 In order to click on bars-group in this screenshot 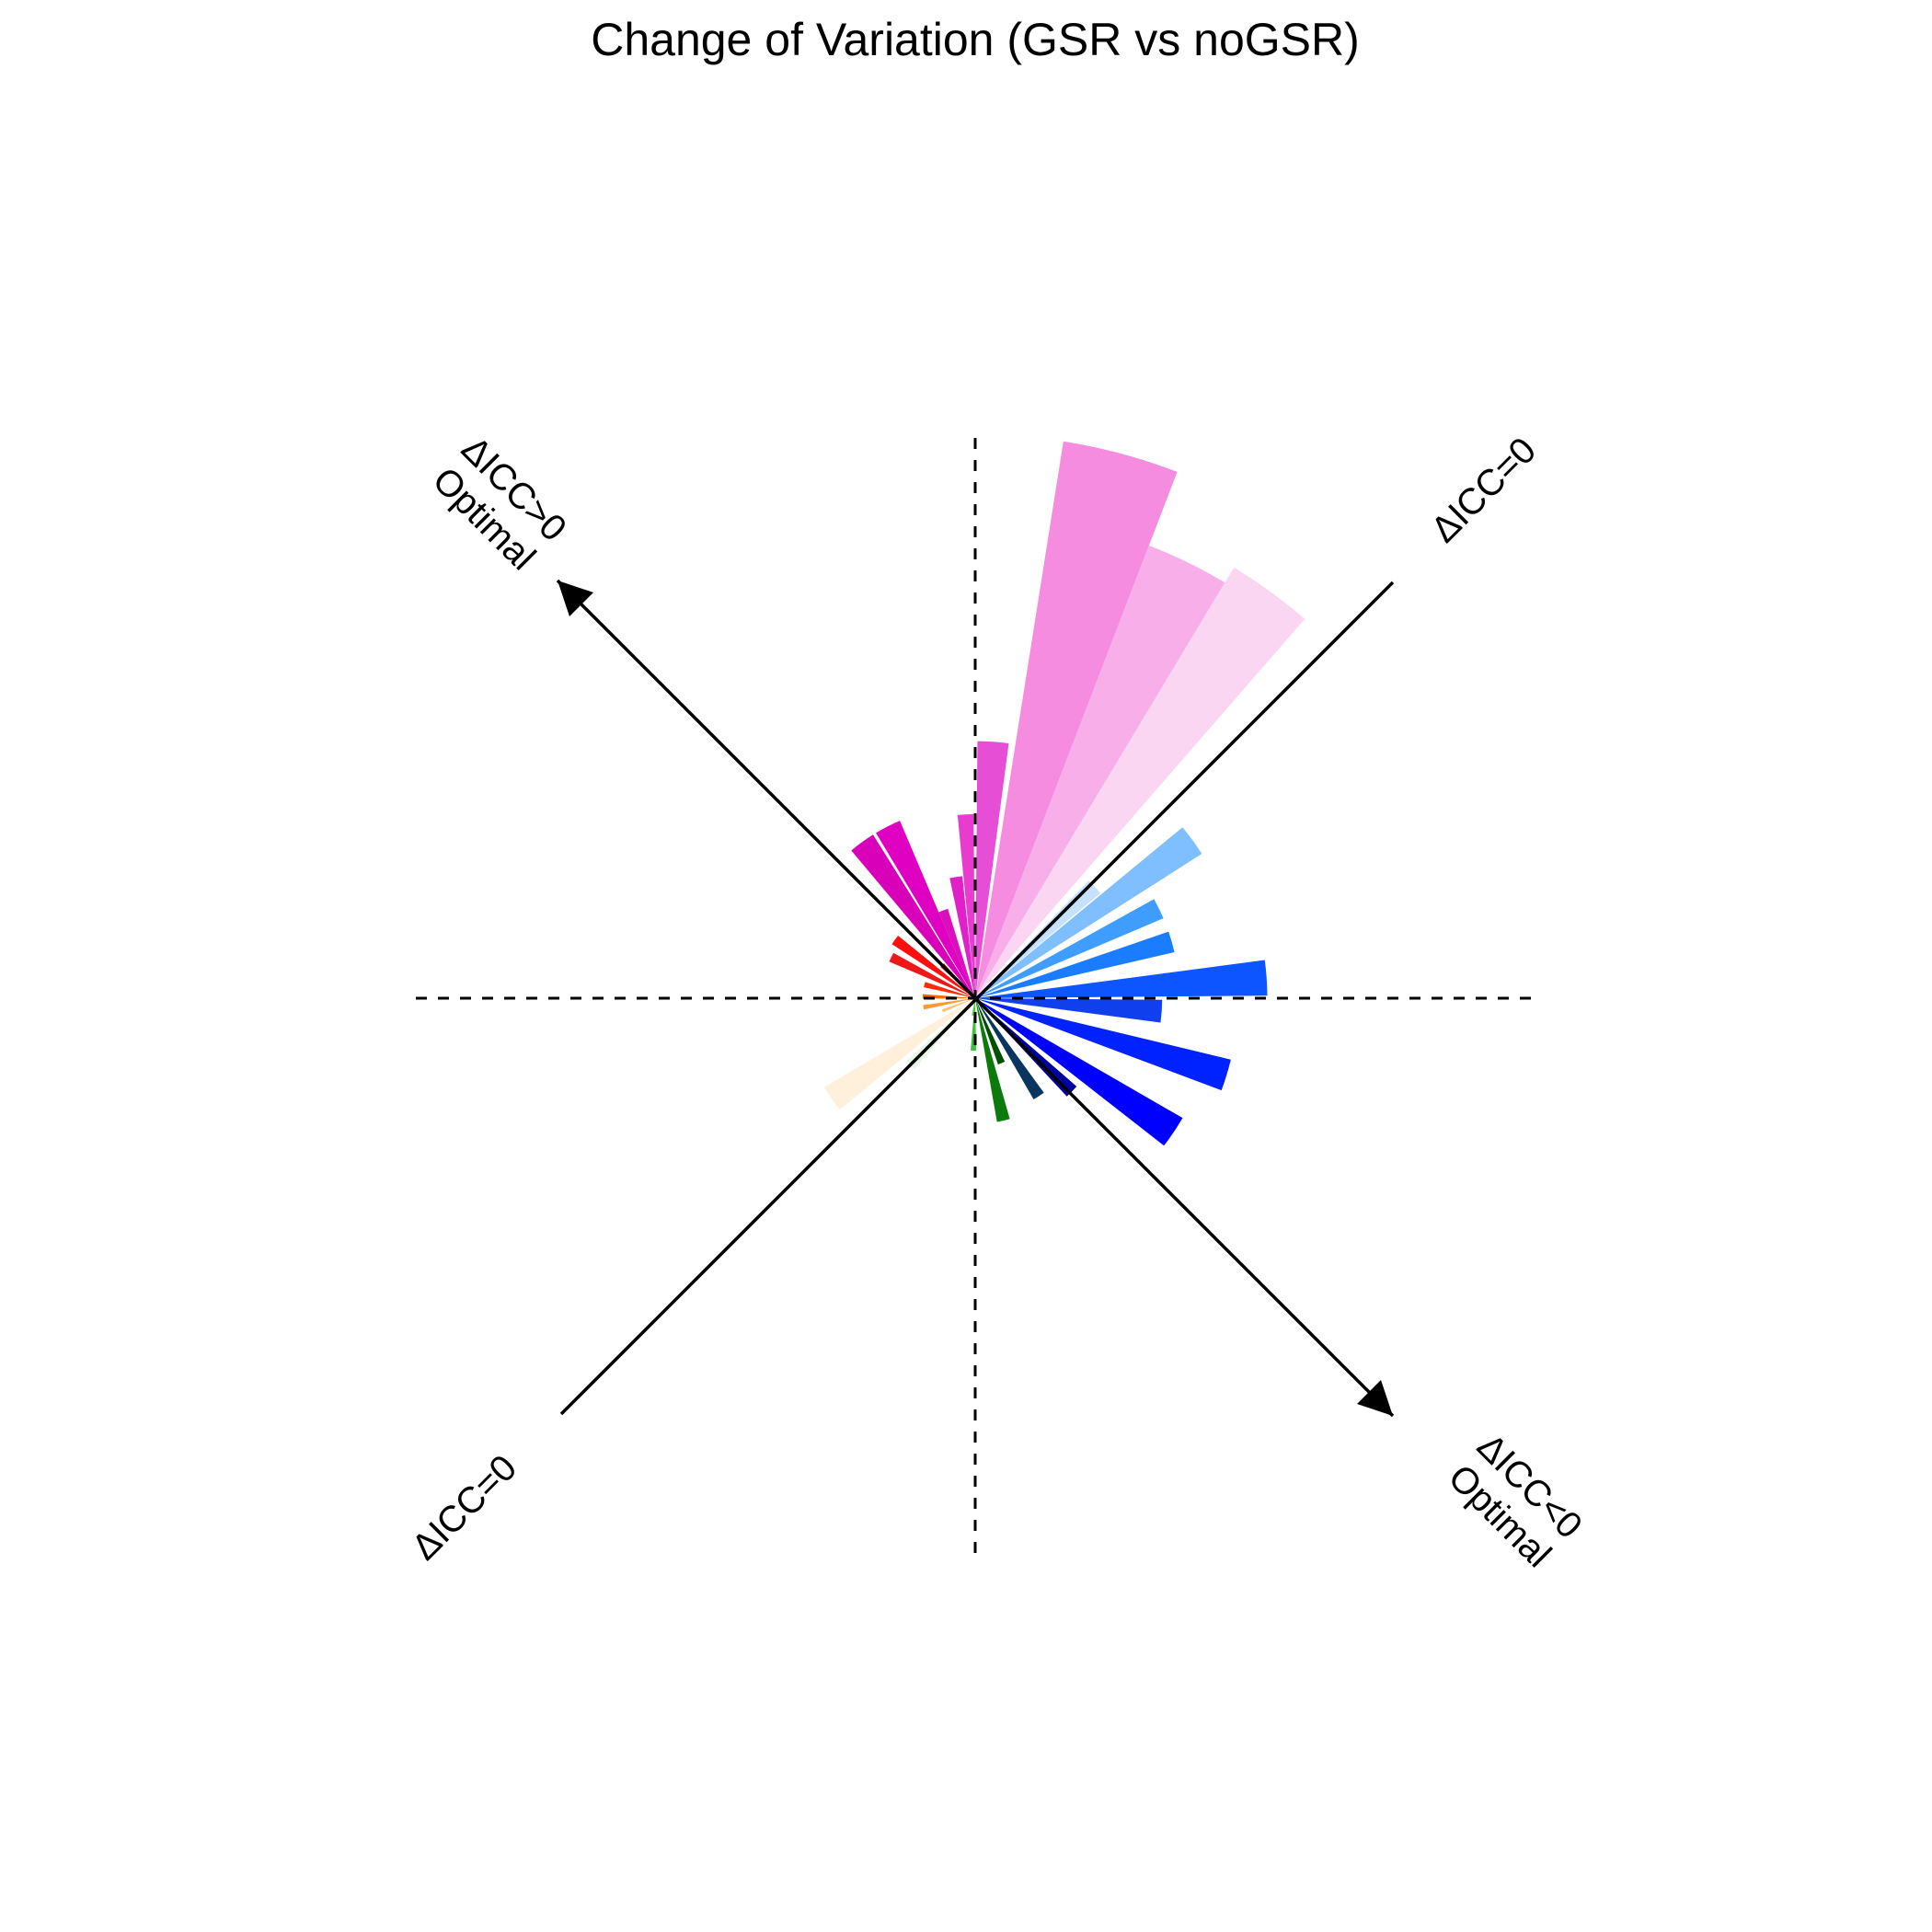, I will do `click(1064, 794)`.